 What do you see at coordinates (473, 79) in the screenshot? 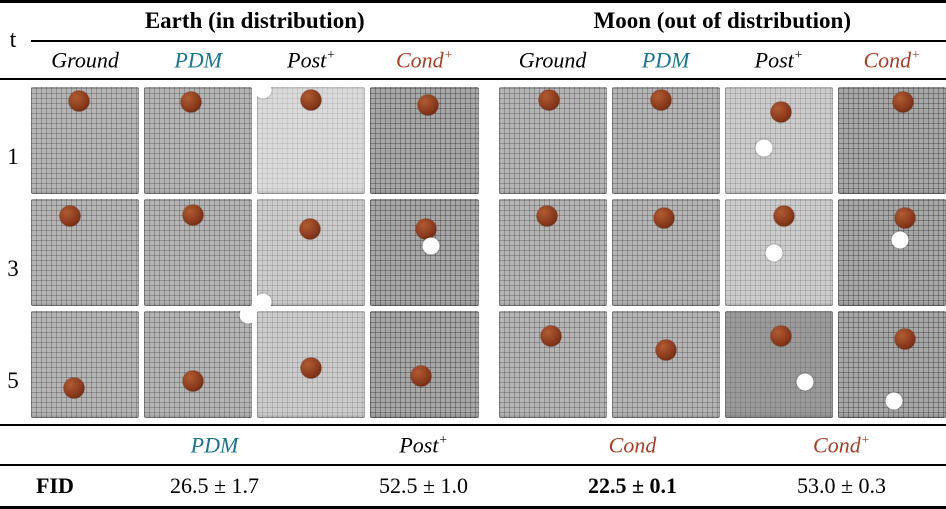
I see `header-bottom-rule` at bounding box center [473, 79].